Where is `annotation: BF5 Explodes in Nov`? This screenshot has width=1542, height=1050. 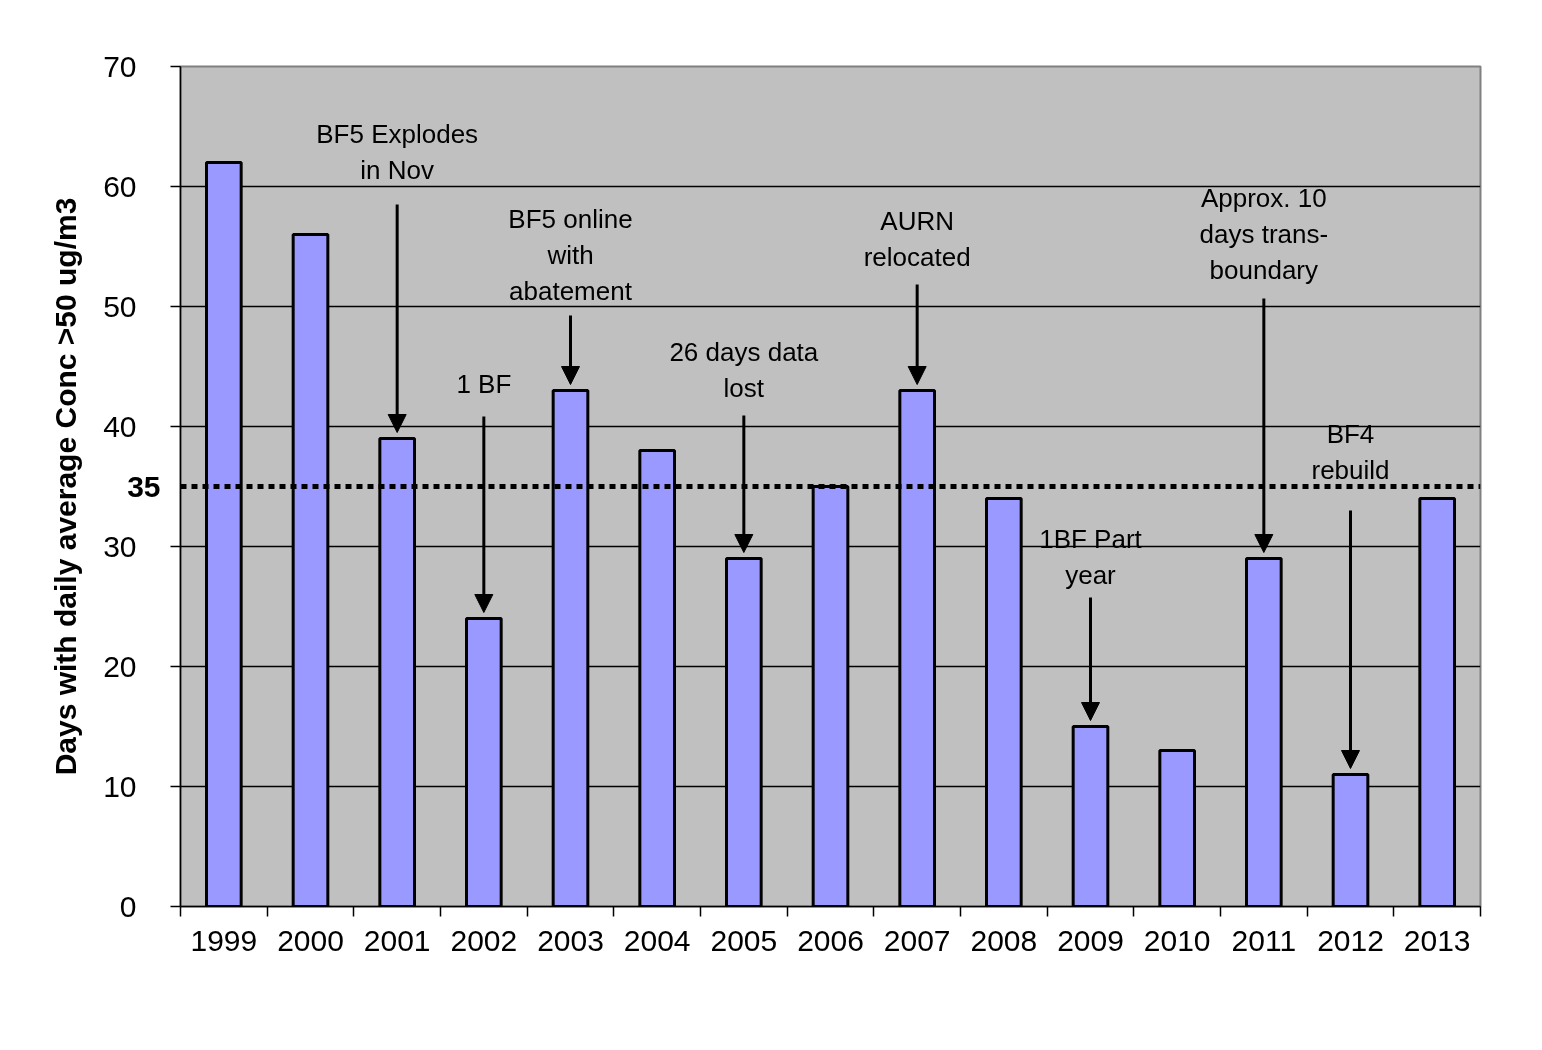 annotation: BF5 Explodes in Nov is located at coordinates (397, 151).